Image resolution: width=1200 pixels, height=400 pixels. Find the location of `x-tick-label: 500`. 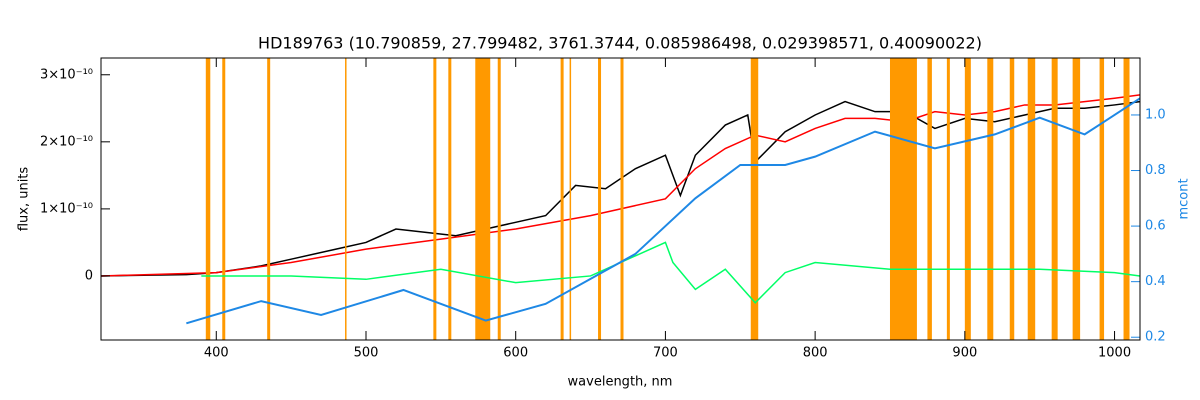

x-tick-label: 500 is located at coordinates (366, 353).